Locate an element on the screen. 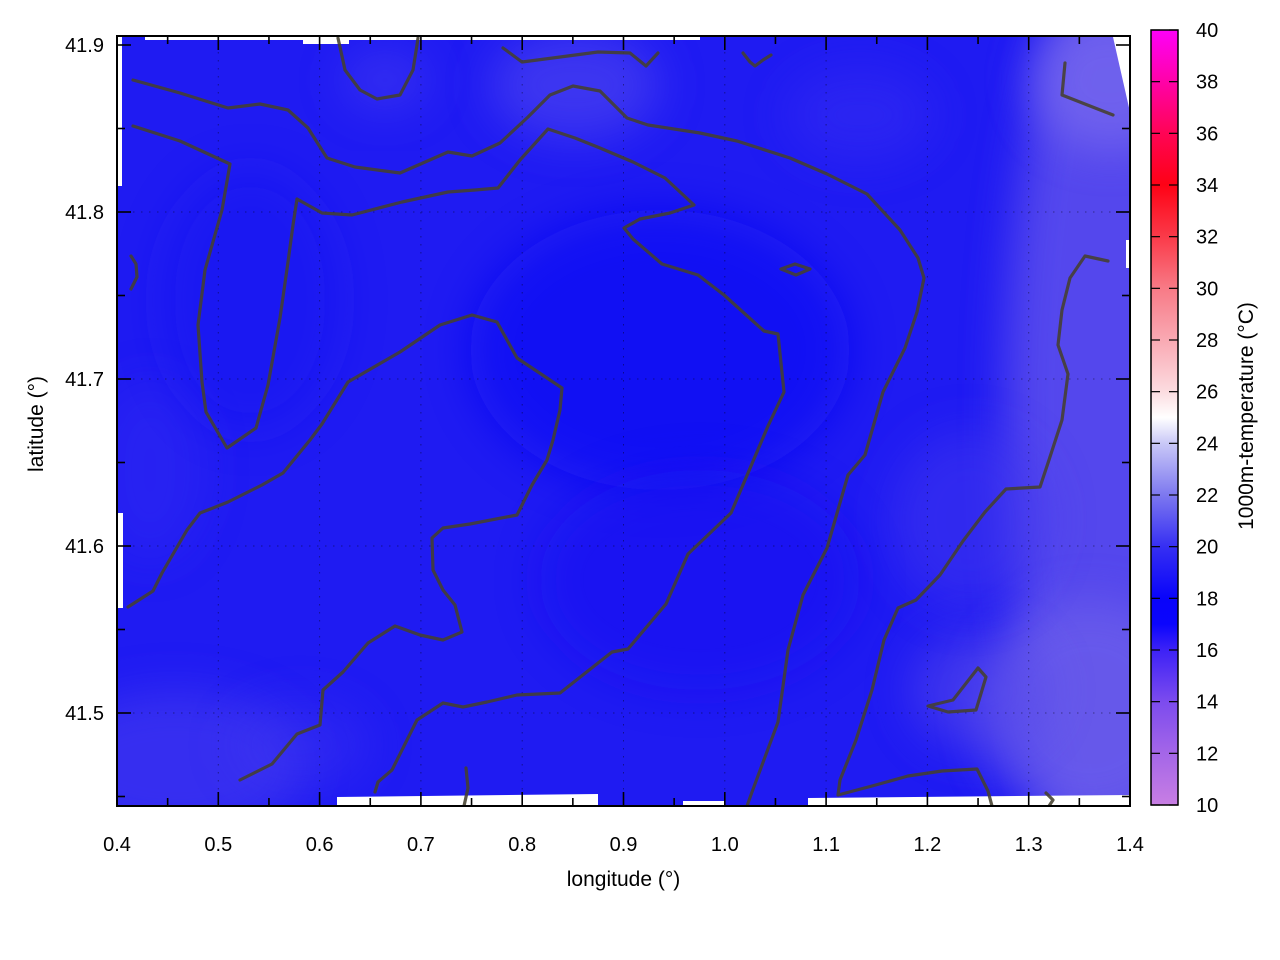 This screenshot has width=1280, height=960. x-tick-label: 1.1 is located at coordinates (826, 845).